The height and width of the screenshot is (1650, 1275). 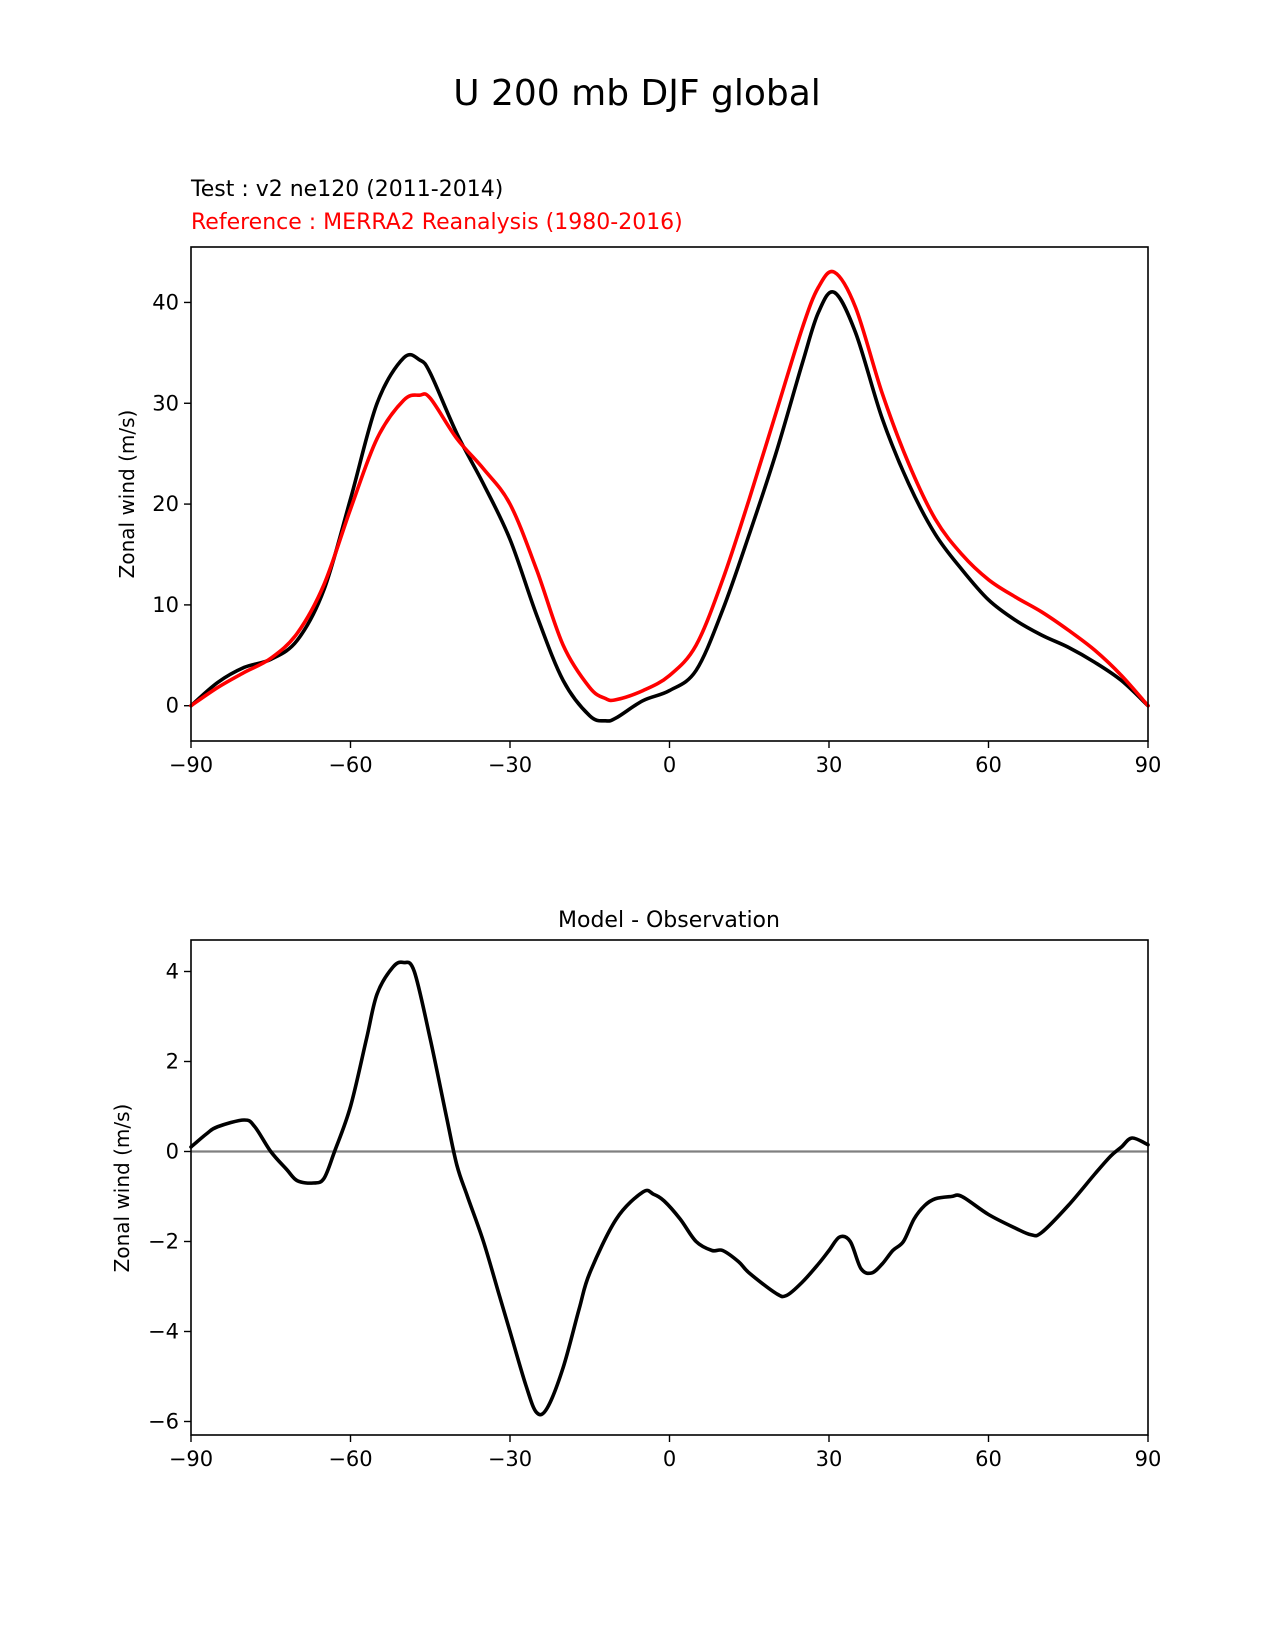 I want to click on bottom-y-tick-label: −2, so click(x=163, y=1242).